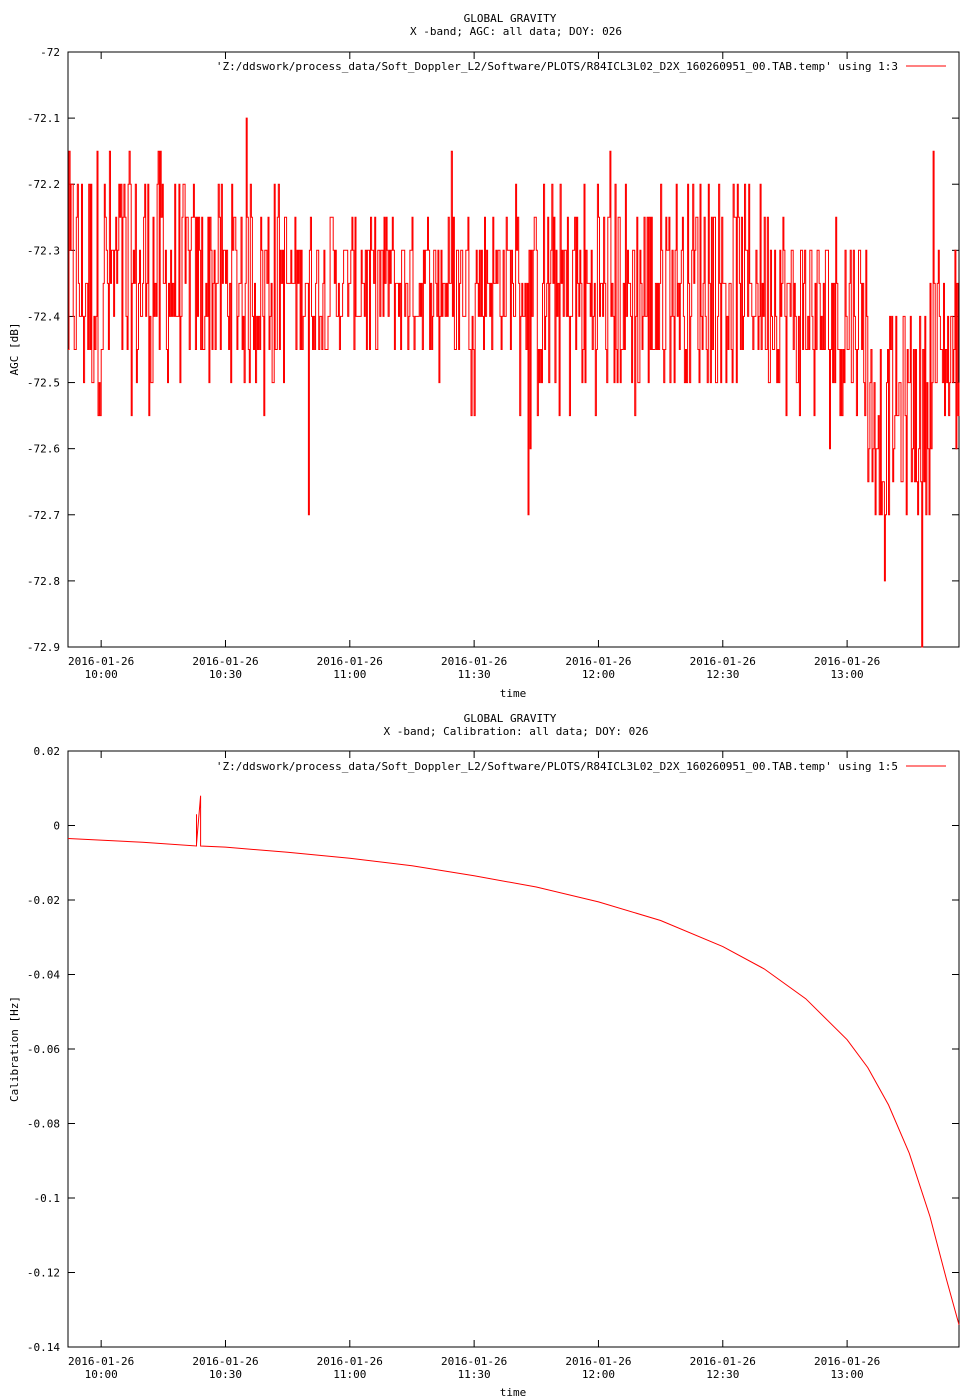 This screenshot has height=1400, width=980. I want to click on agc-x-tick-time: 12:30, so click(722, 674).